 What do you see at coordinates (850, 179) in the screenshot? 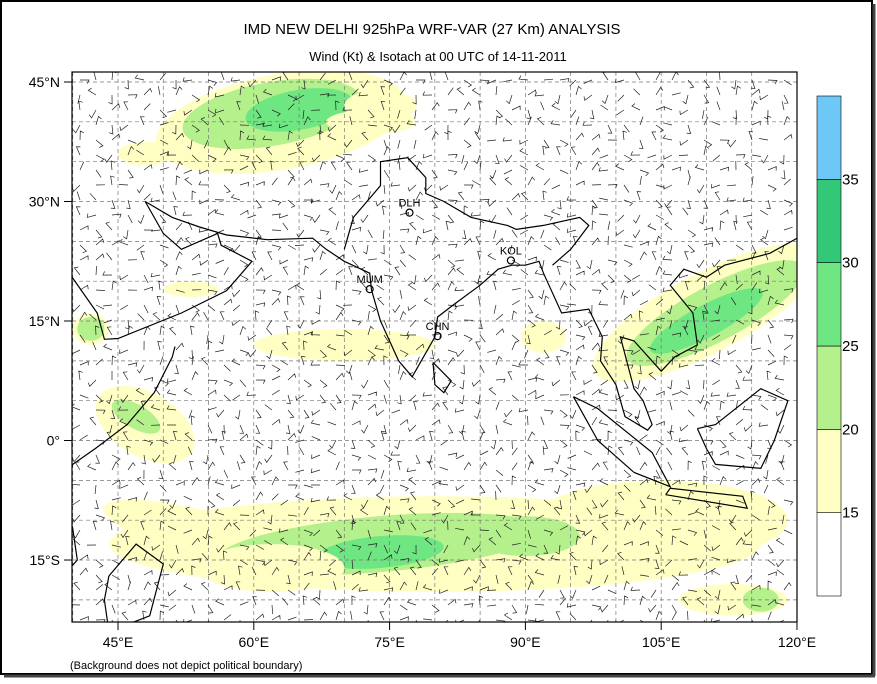
I see `colorbar-label: 35` at bounding box center [850, 179].